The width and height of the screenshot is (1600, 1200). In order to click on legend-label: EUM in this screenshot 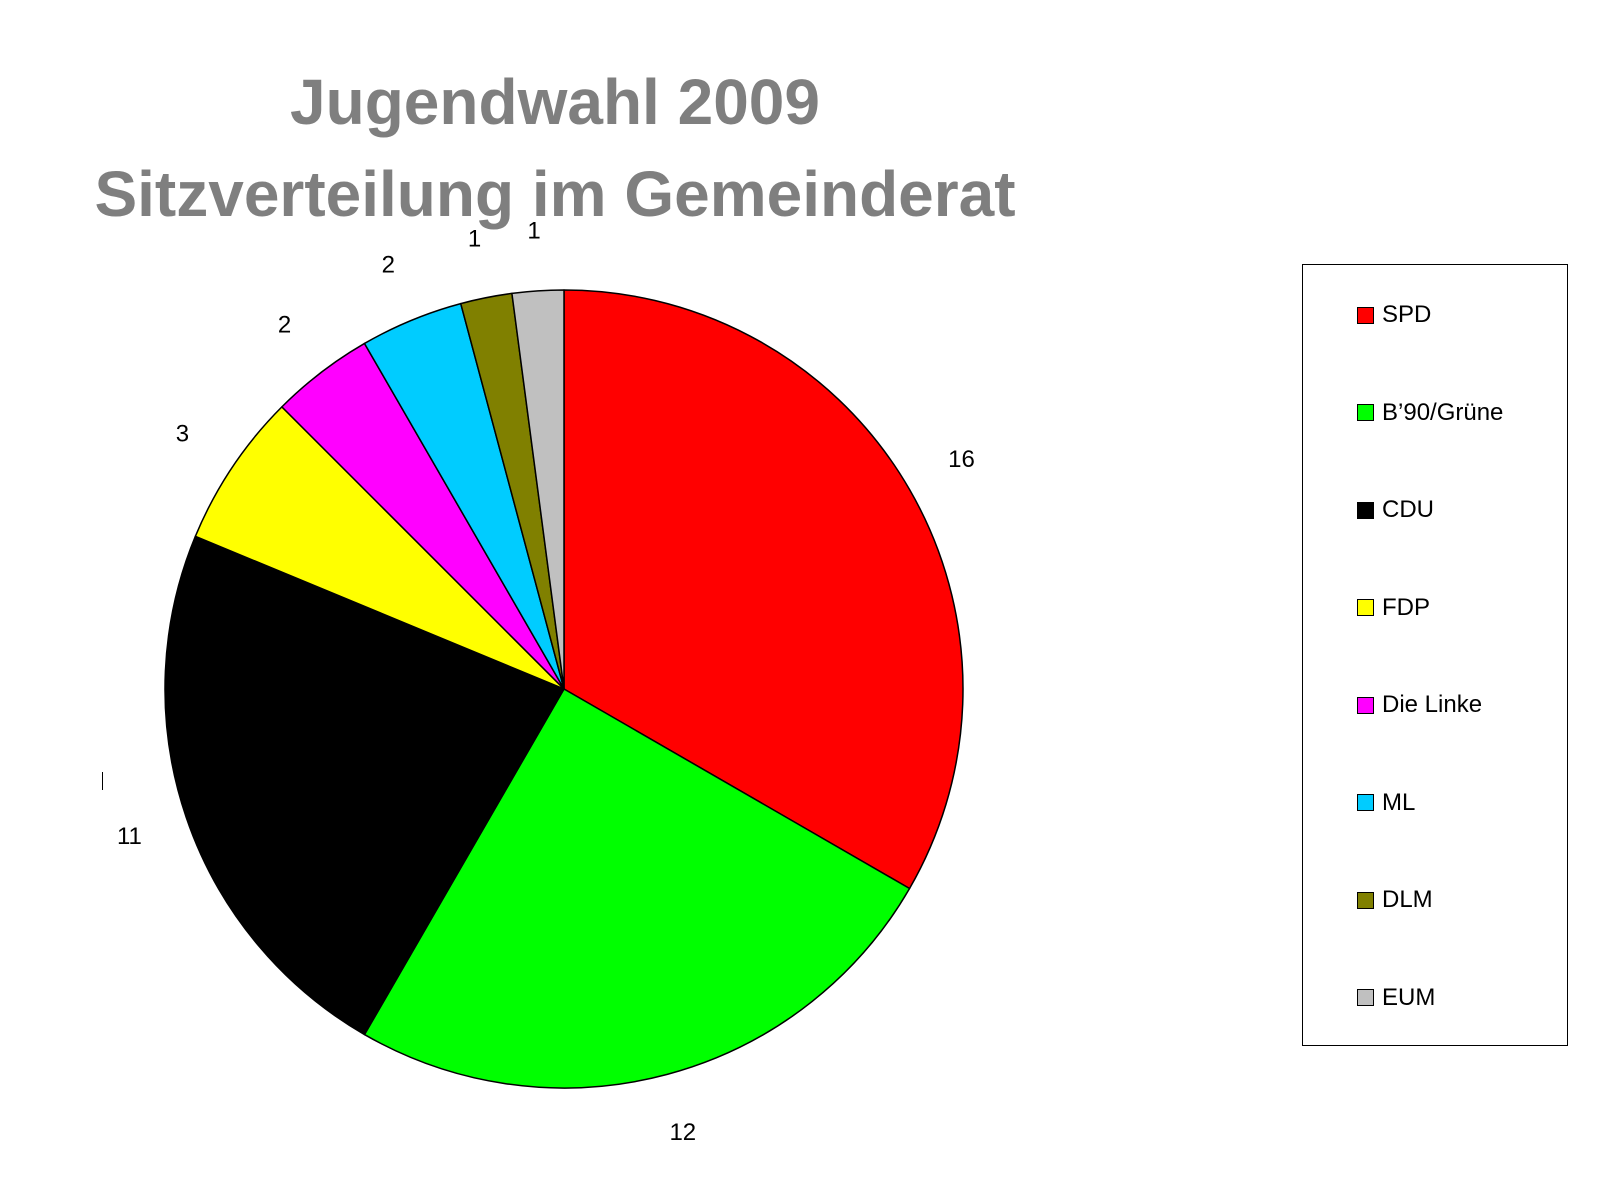, I will do `click(1409, 997)`.